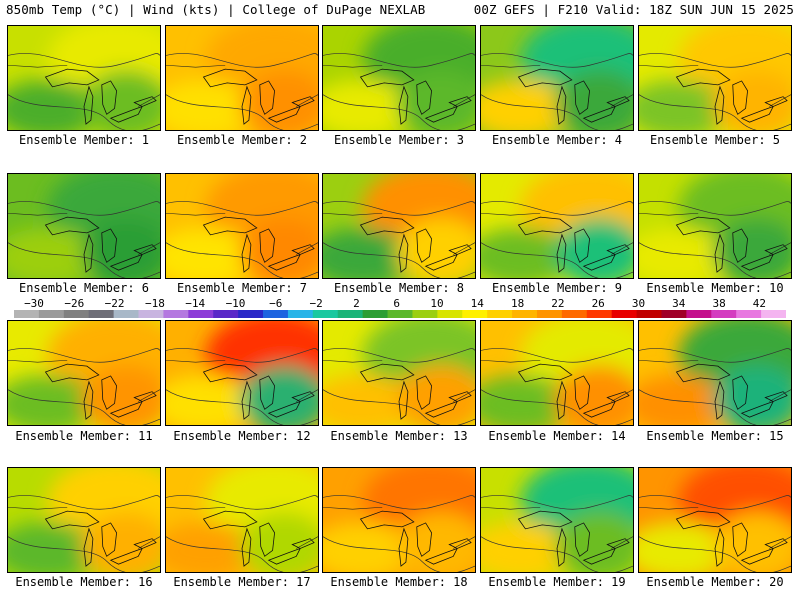 The image size is (800, 600). I want to click on ensemble-member-label: Ensemble Member: 11, so click(84, 436).